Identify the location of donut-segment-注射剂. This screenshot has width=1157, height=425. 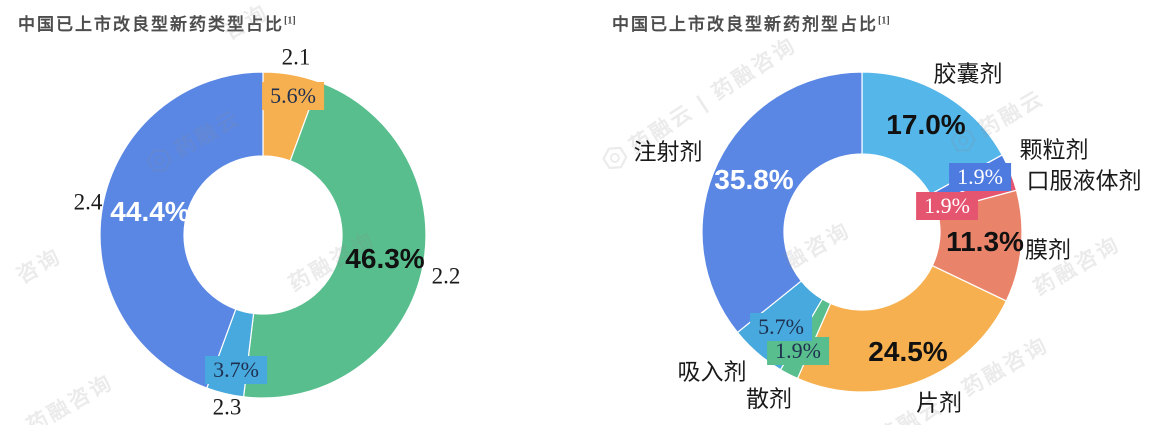
(782, 202).